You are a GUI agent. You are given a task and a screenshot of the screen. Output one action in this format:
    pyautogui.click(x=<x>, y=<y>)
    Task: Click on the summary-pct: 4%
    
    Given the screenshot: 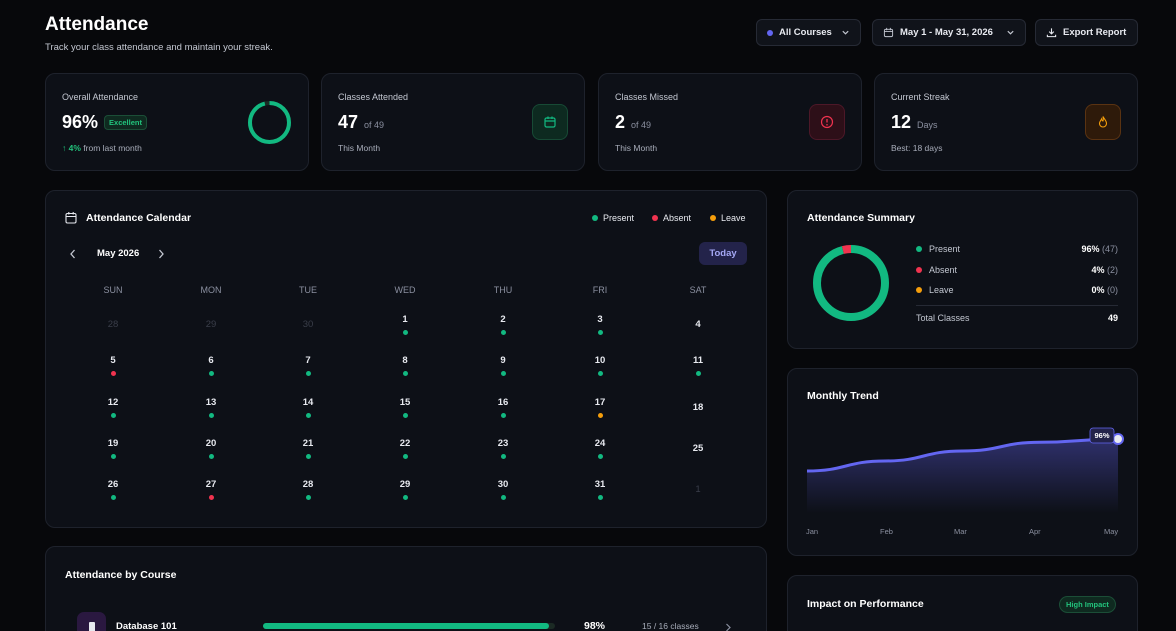 What is the action you would take?
    pyautogui.click(x=1098, y=269)
    